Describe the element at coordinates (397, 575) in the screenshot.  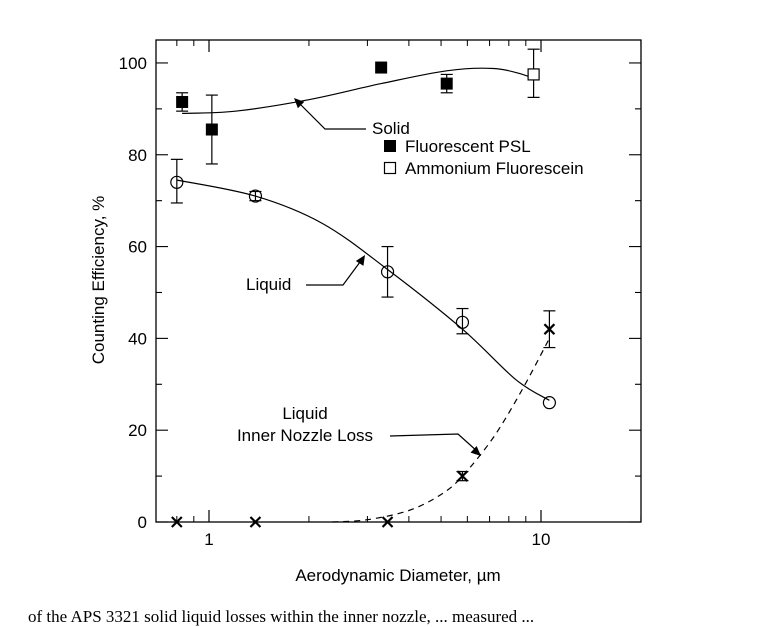
I see `x-axis-label: Aerodynamic Diameter, µm` at that location.